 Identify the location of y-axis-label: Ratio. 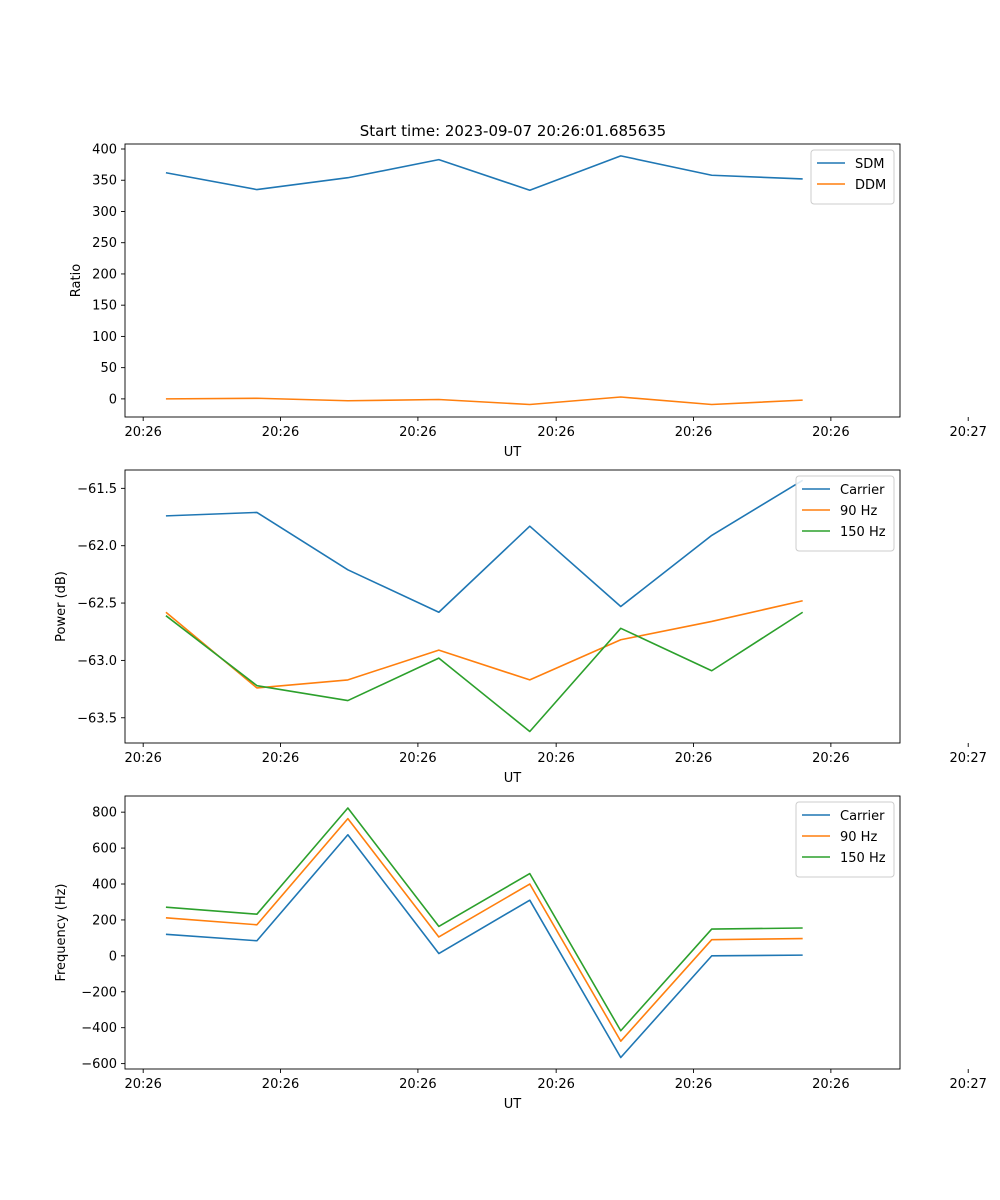
(76, 280).